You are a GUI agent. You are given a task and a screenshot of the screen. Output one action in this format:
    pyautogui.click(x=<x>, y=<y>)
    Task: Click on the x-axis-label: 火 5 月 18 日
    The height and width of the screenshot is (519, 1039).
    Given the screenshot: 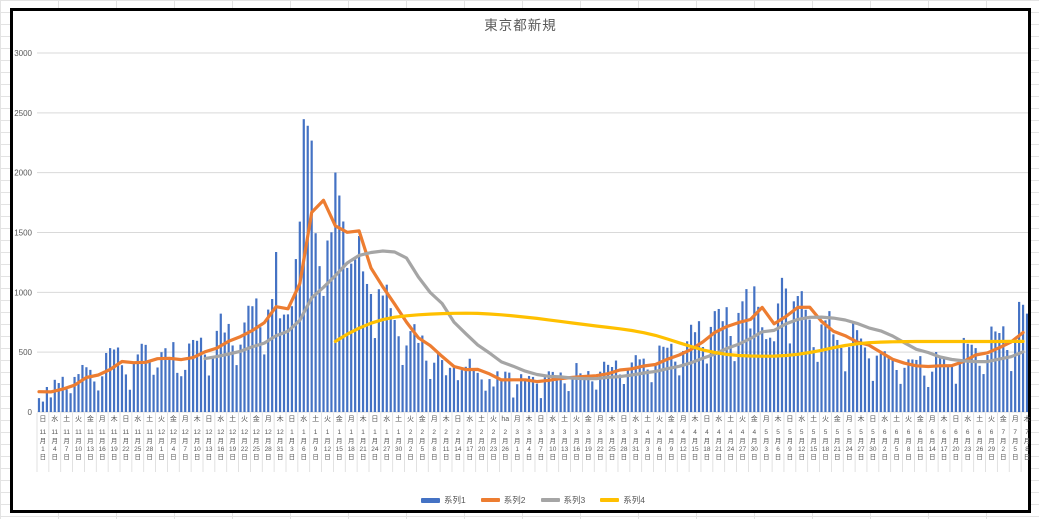 What is the action you would take?
    pyautogui.click(x=825, y=439)
    